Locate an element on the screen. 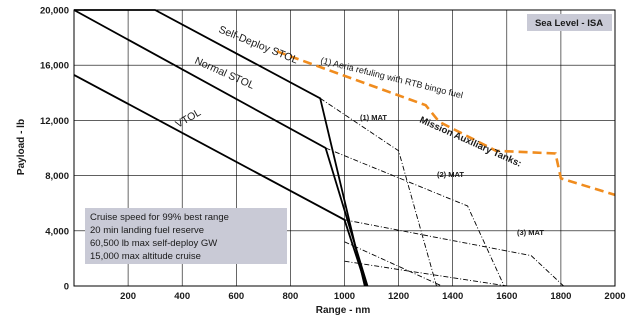 This screenshot has width=627, height=320. refuel-label: (1) Aeria refuling with RTB bingo fuel is located at coordinates (392, 77).